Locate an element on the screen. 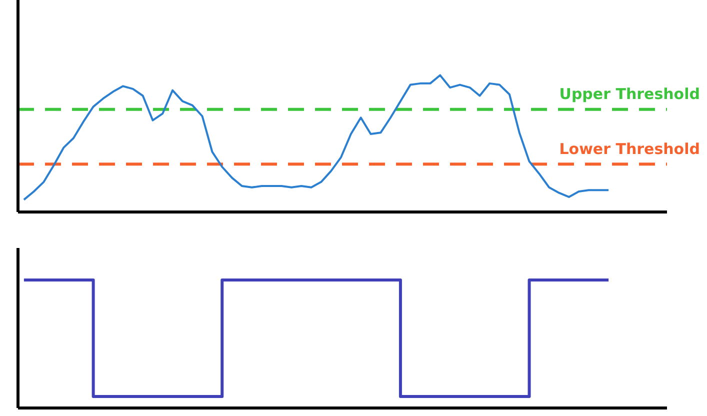 The width and height of the screenshot is (707, 416). ref-line-label: Lower Threshold is located at coordinates (629, 149).